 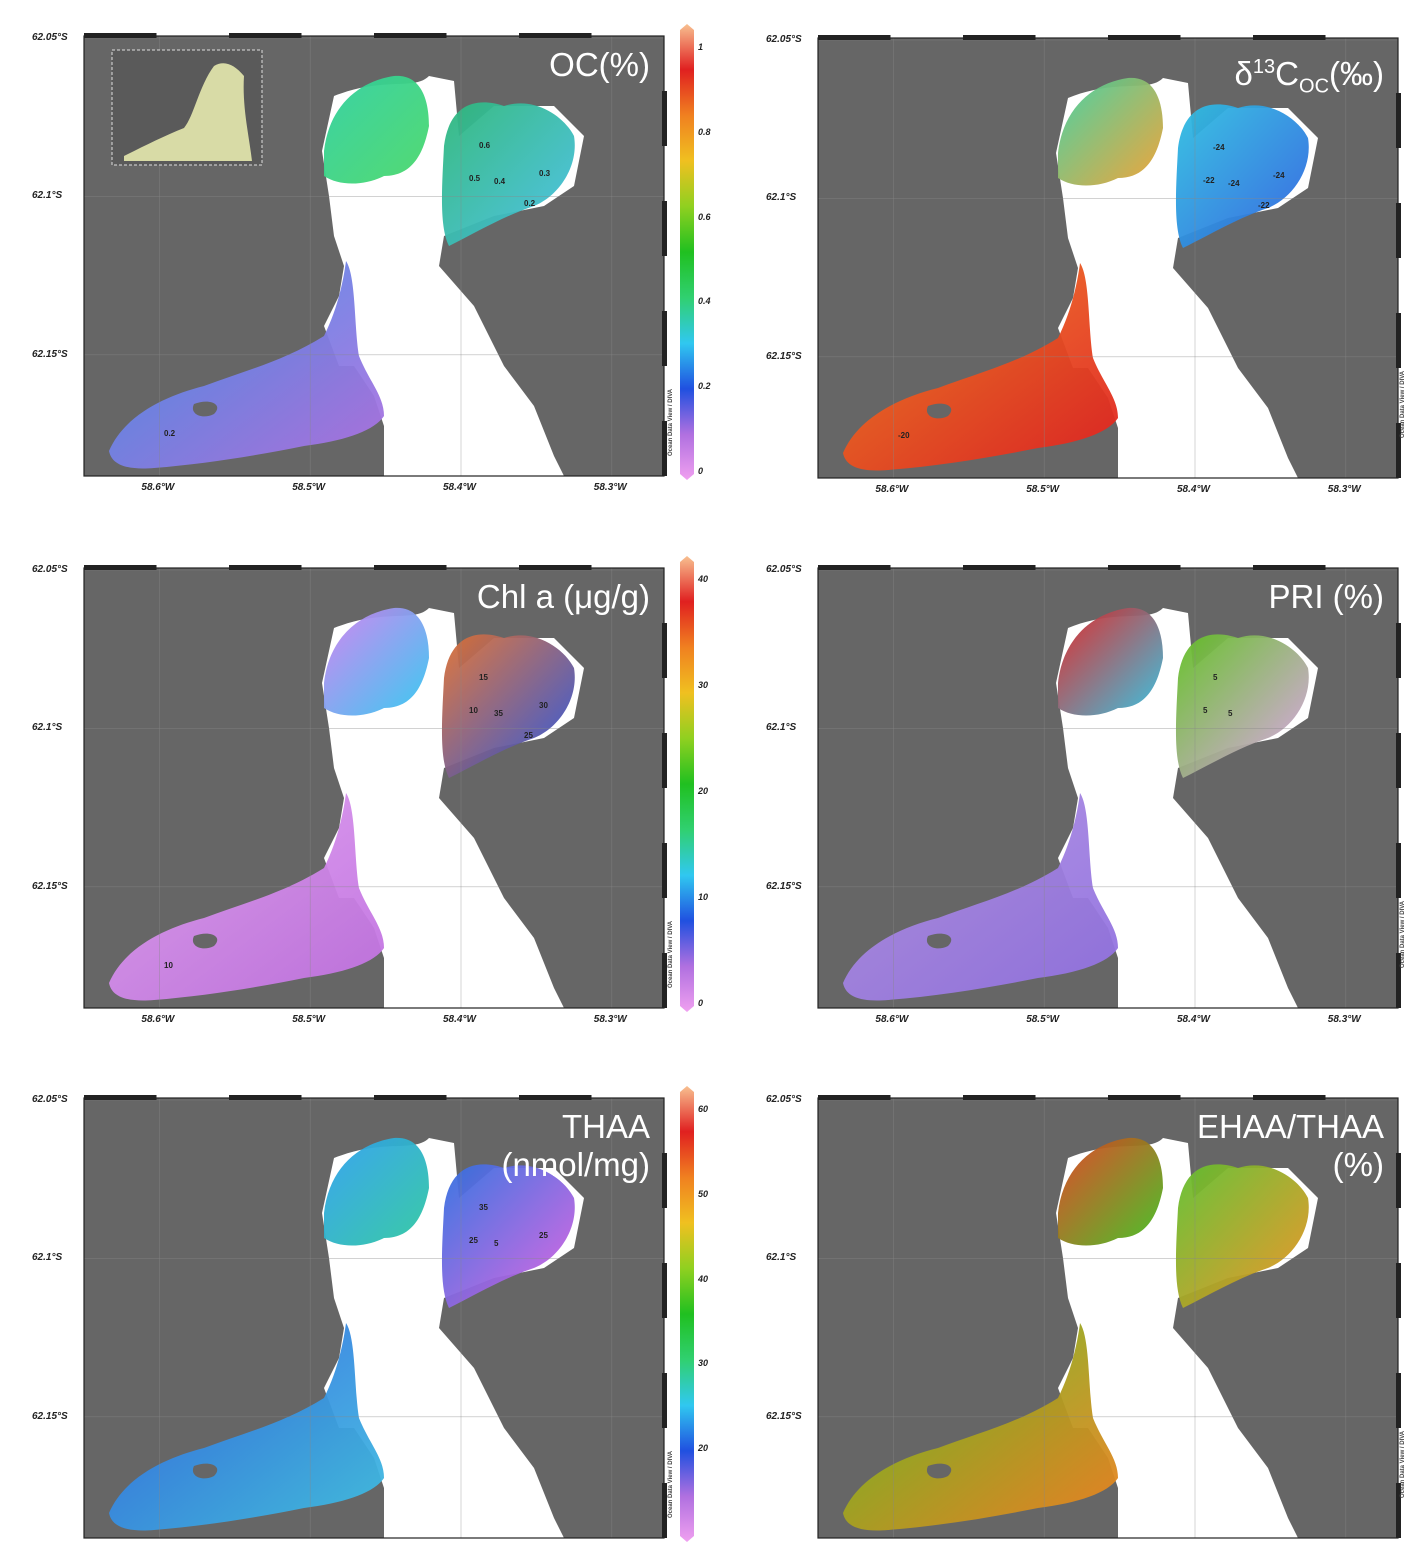 What do you see at coordinates (605, 1126) in the screenshot?
I see `title-main: THAA` at bounding box center [605, 1126].